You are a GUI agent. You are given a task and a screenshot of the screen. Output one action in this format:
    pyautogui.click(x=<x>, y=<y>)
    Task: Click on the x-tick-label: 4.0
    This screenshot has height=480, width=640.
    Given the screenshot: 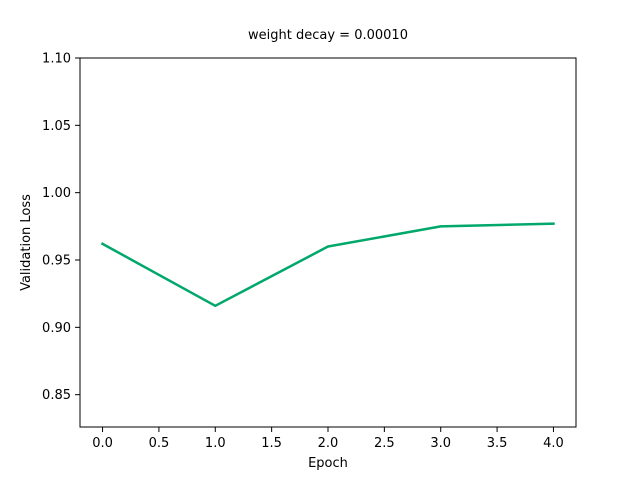 What is the action you would take?
    pyautogui.click(x=553, y=443)
    